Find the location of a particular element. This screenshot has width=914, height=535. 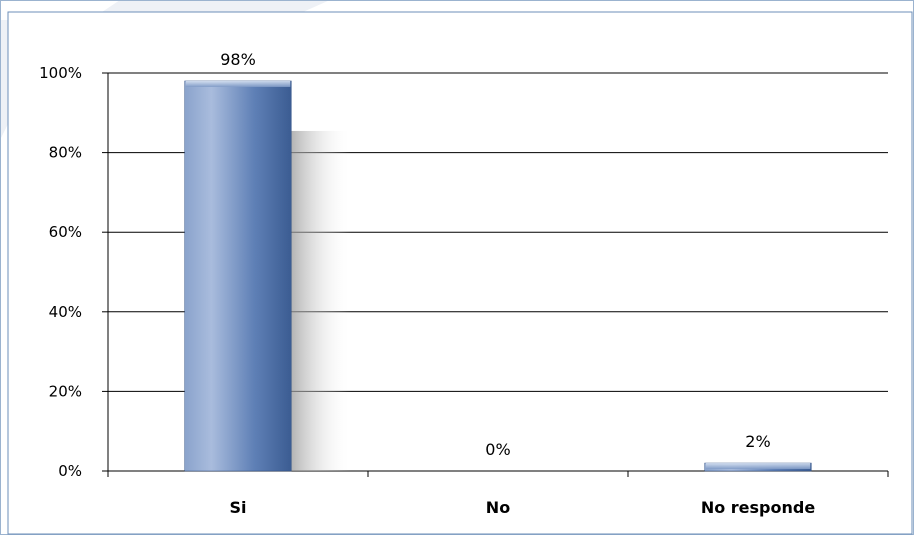

data-label: 98% is located at coordinates (238, 59).